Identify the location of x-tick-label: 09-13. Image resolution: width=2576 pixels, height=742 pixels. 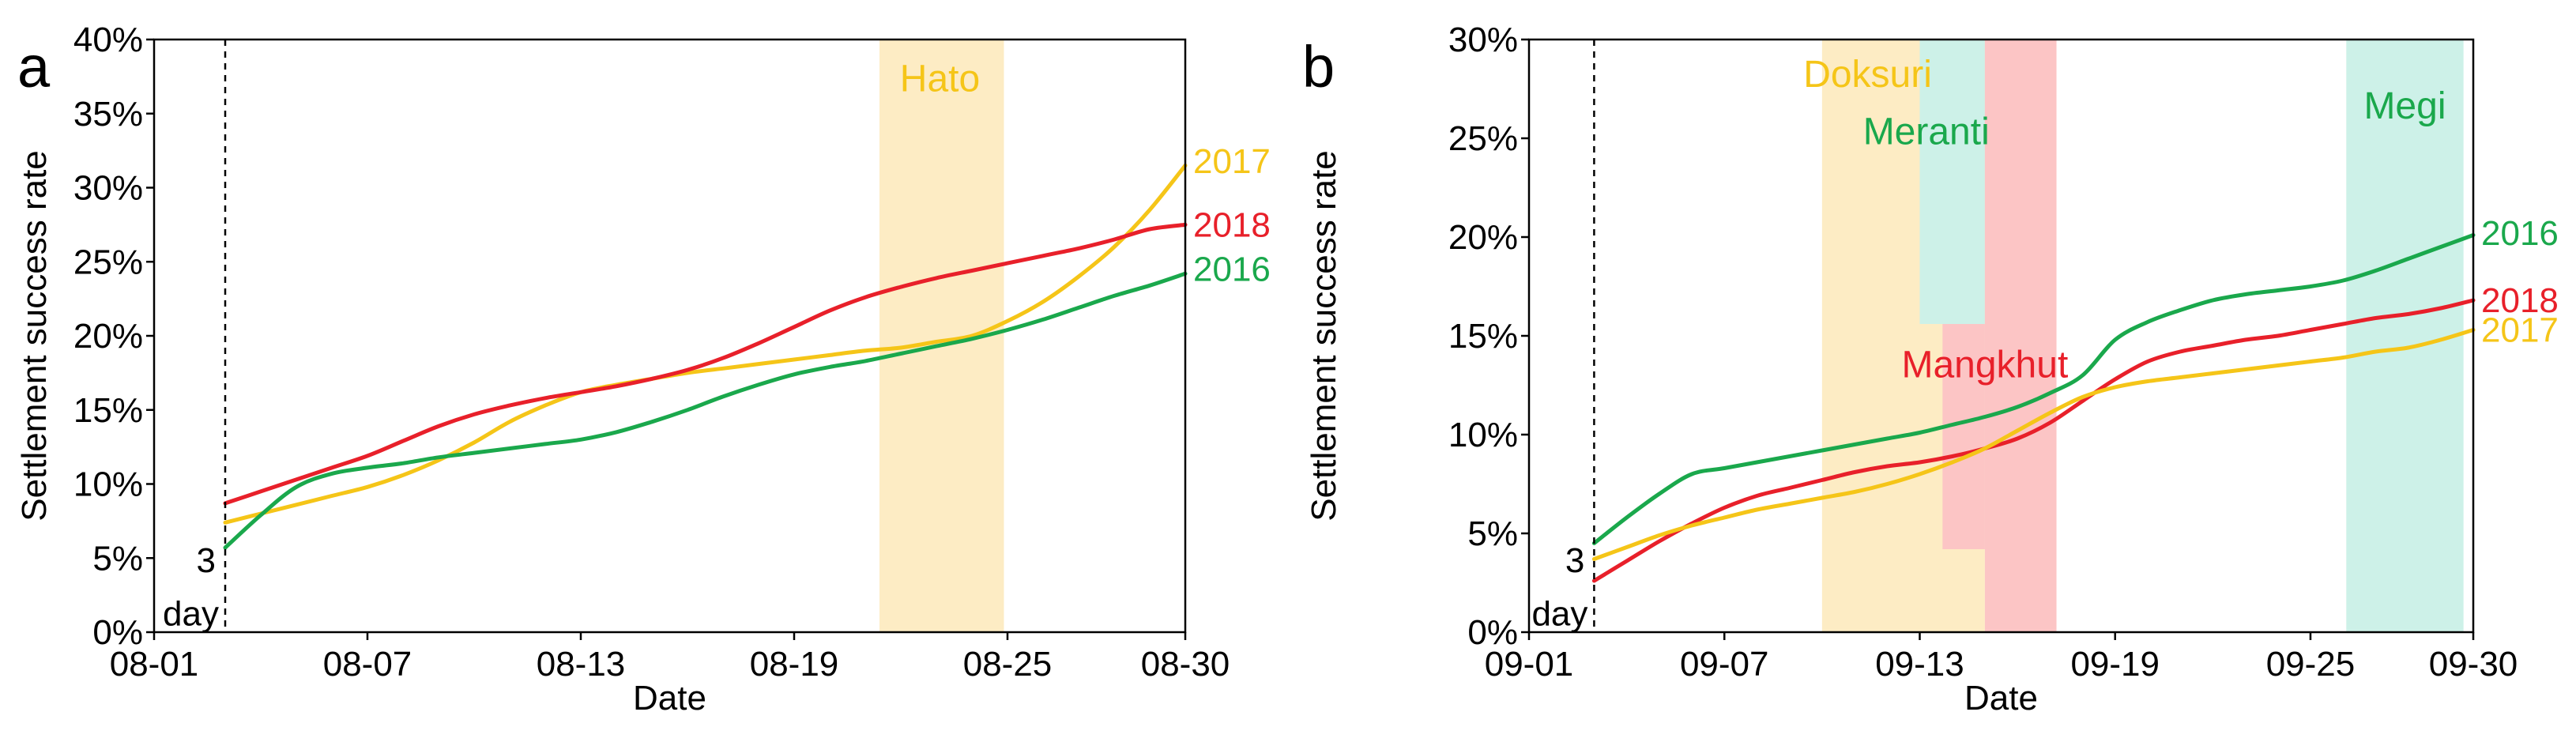
(1919, 664).